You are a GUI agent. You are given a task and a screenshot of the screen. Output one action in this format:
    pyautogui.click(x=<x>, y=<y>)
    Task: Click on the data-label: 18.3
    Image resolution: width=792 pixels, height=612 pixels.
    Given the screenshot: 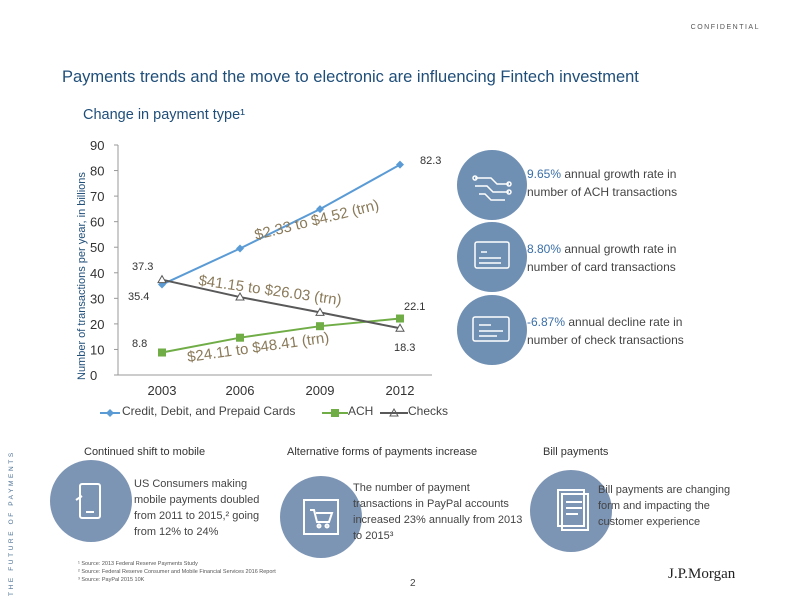 What is the action you would take?
    pyautogui.click(x=404, y=348)
    